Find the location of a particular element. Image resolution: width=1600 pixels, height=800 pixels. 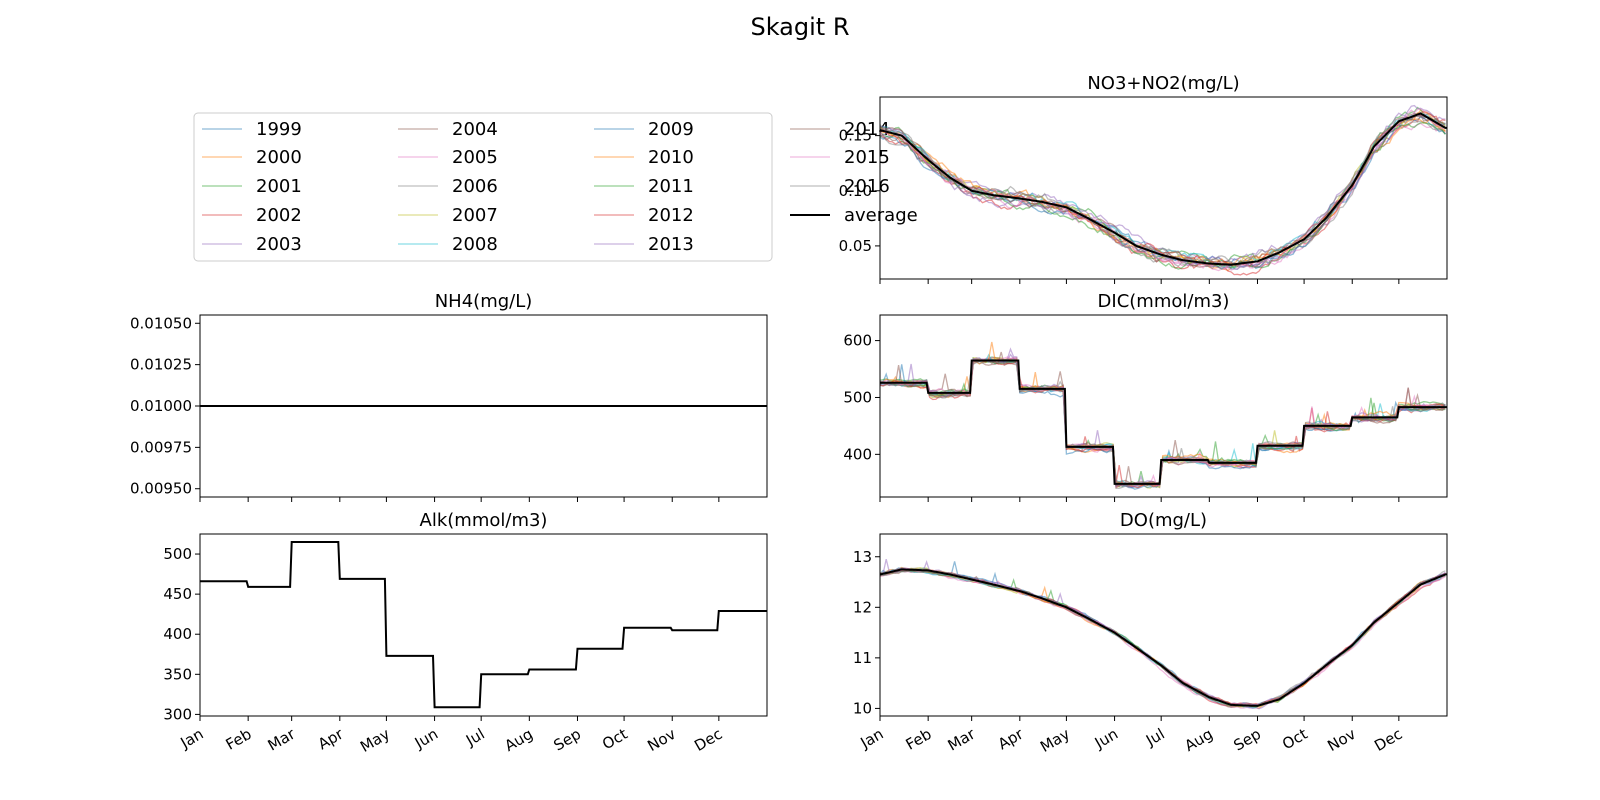

legend-entry: 2016 is located at coordinates (840, 186).